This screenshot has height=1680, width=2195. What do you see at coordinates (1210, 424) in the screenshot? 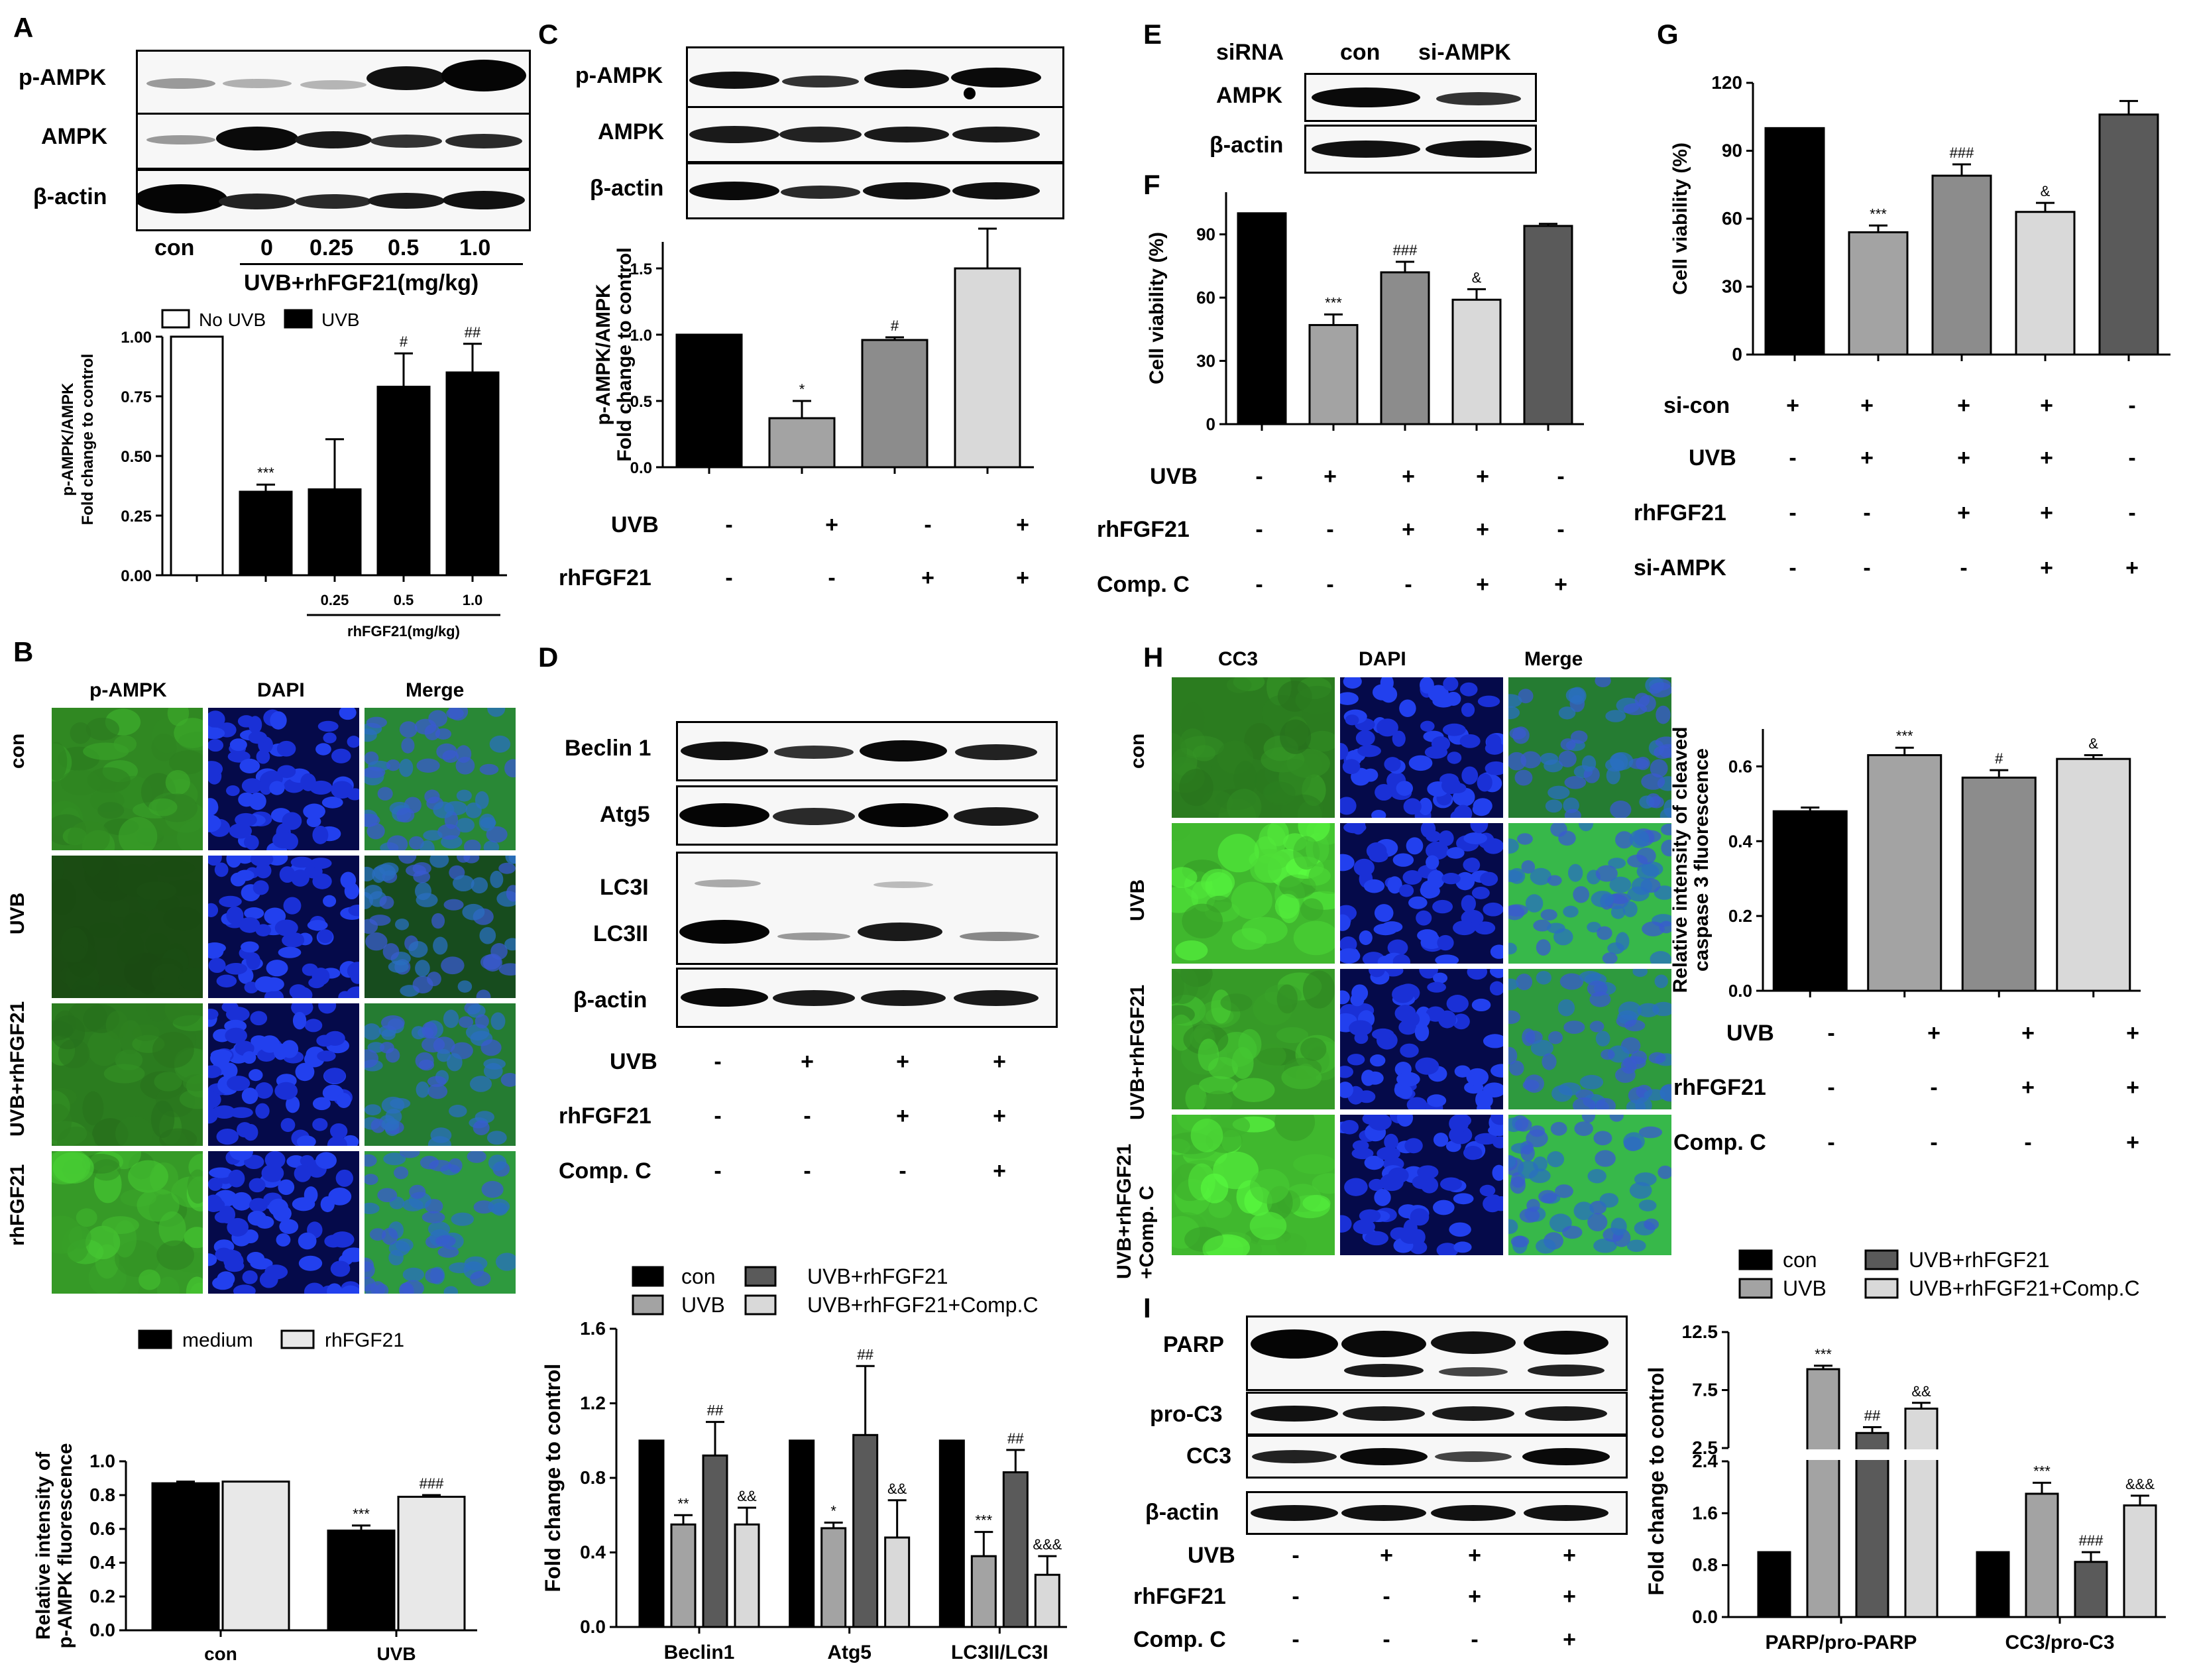
I see `chart-f-y-ticklabel-0: 0` at bounding box center [1210, 424].